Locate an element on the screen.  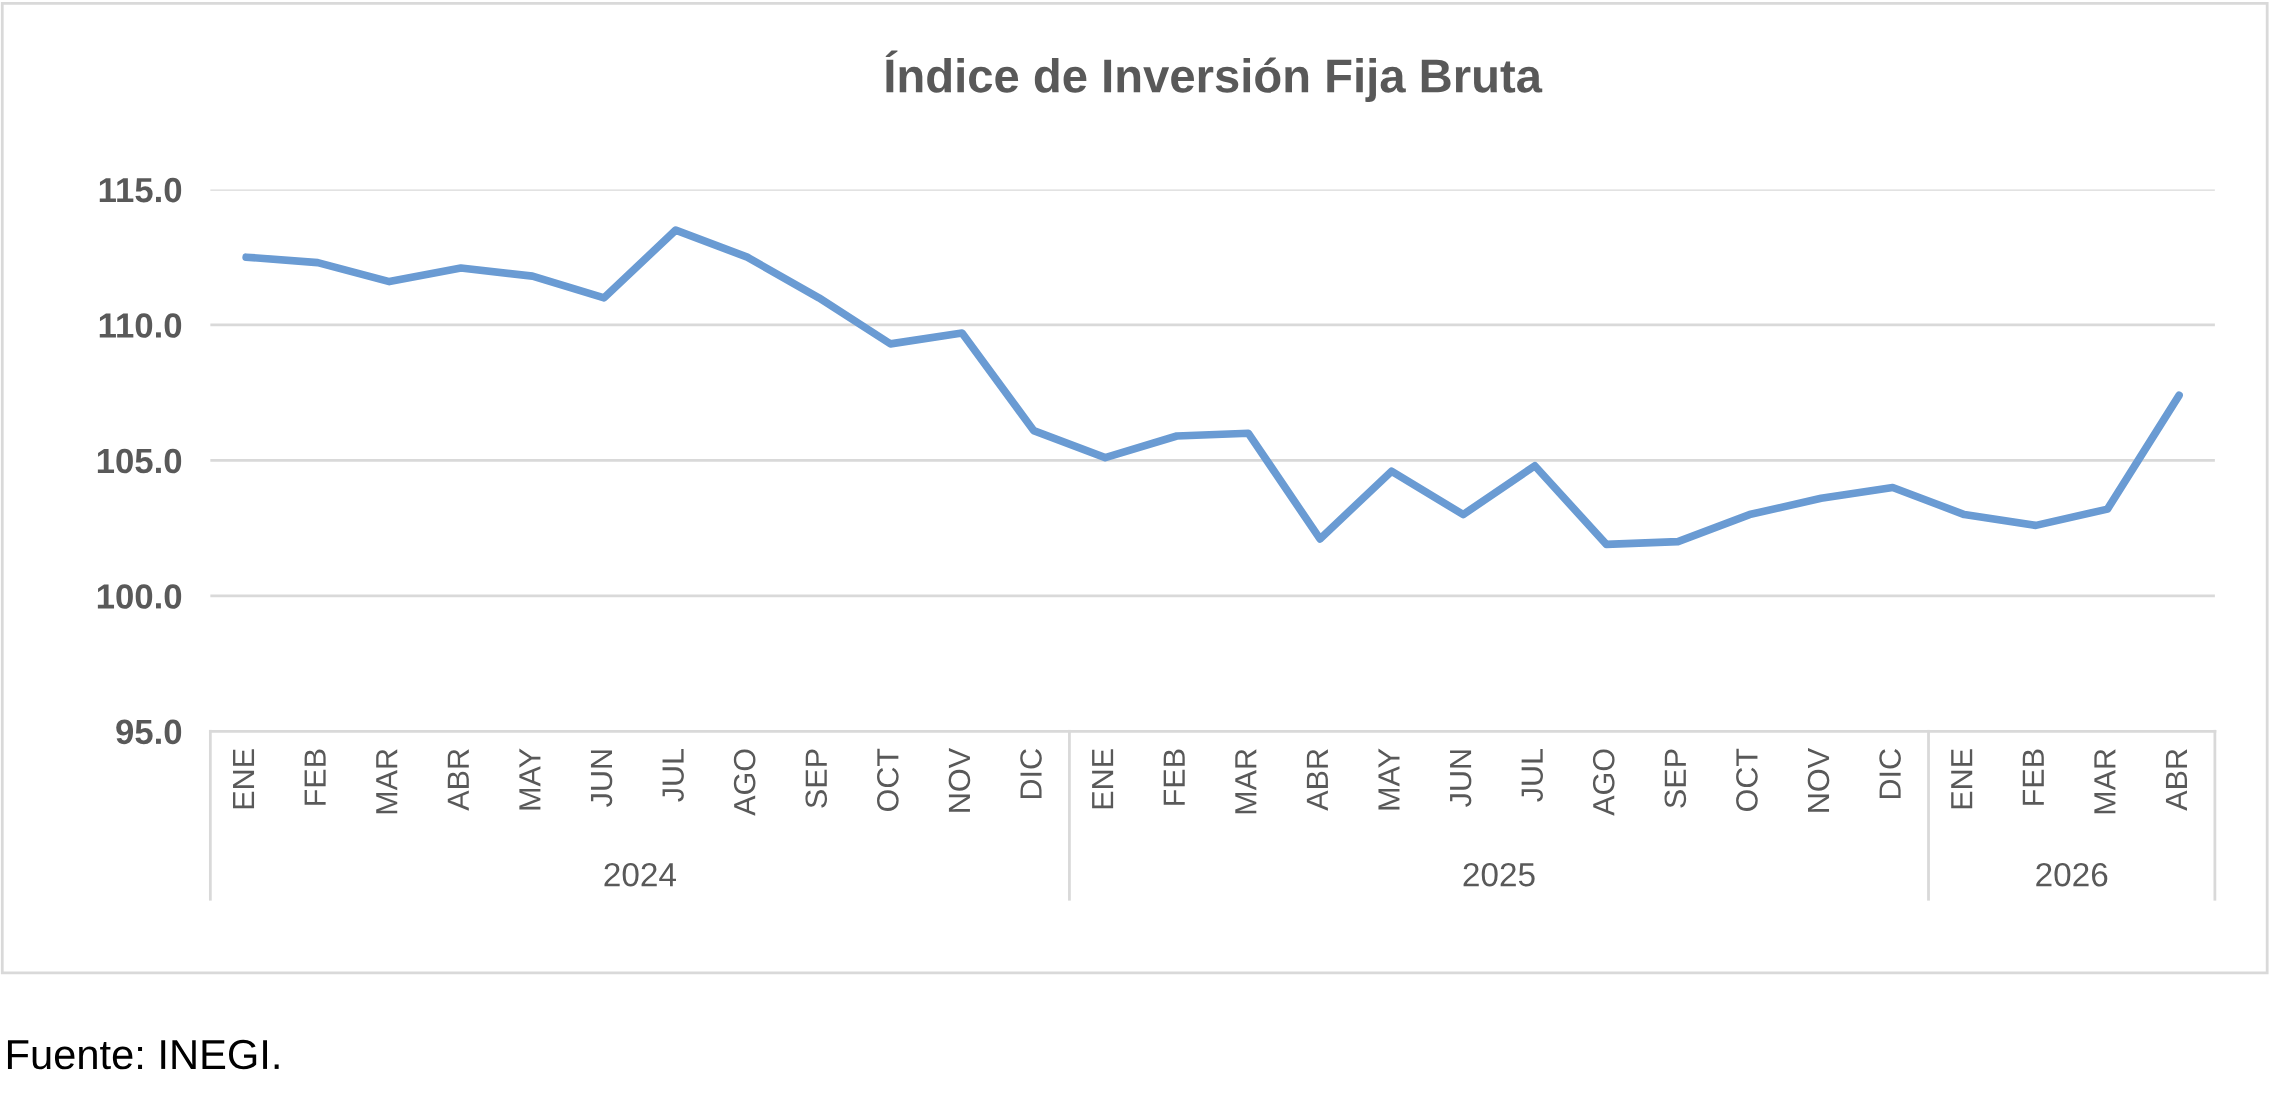
y-tick-label: 100.0 is located at coordinates (139, 596).